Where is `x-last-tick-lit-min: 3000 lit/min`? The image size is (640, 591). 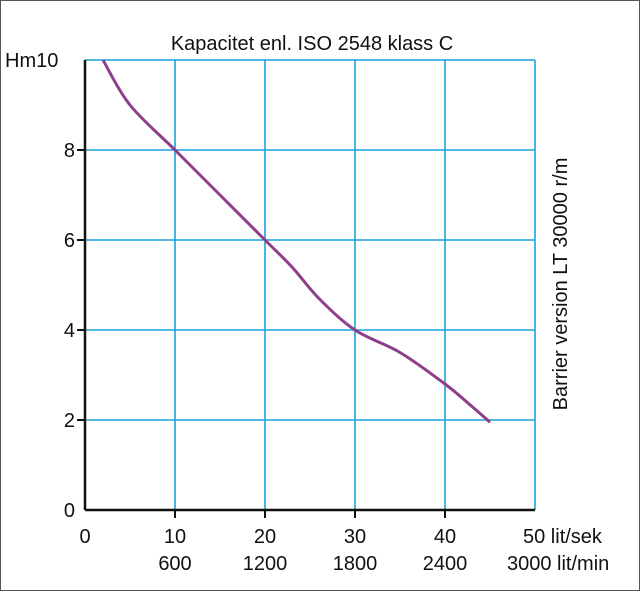 x-last-tick-lit-min: 3000 lit/min is located at coordinates (558, 564).